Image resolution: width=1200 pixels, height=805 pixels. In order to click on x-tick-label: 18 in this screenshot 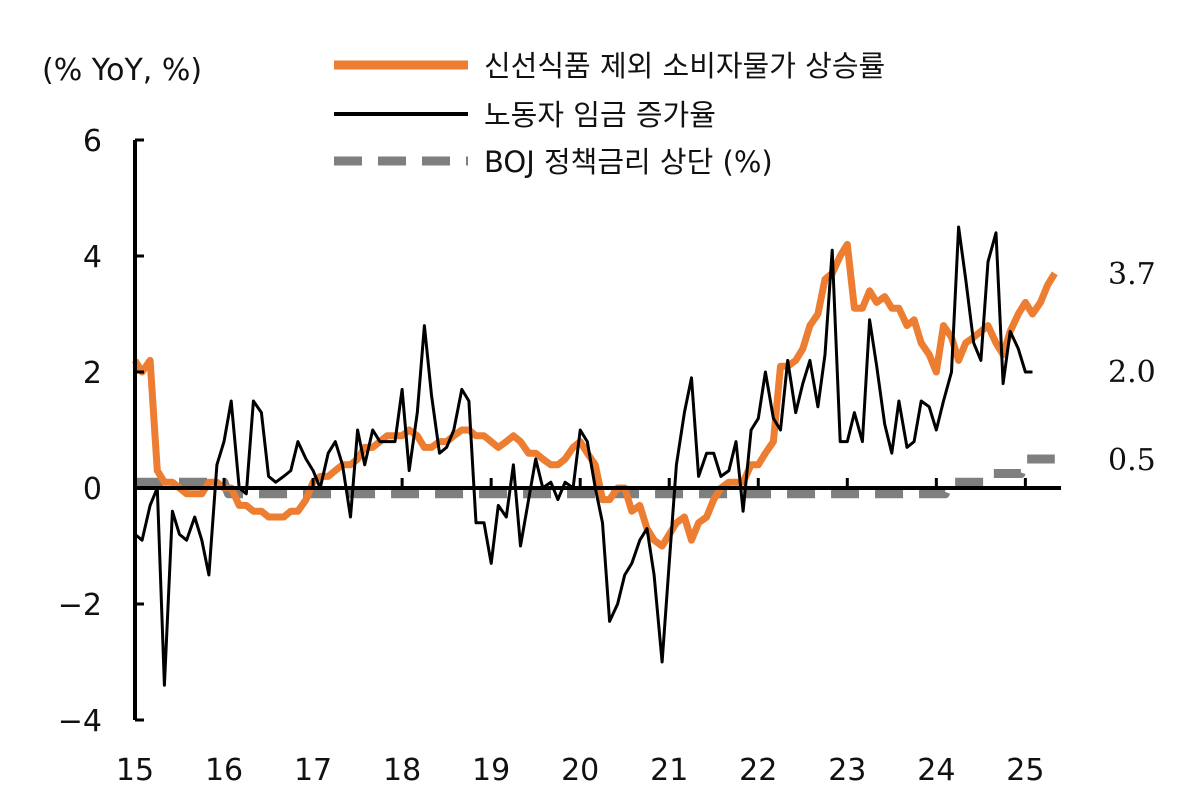, I will do `click(402, 770)`.